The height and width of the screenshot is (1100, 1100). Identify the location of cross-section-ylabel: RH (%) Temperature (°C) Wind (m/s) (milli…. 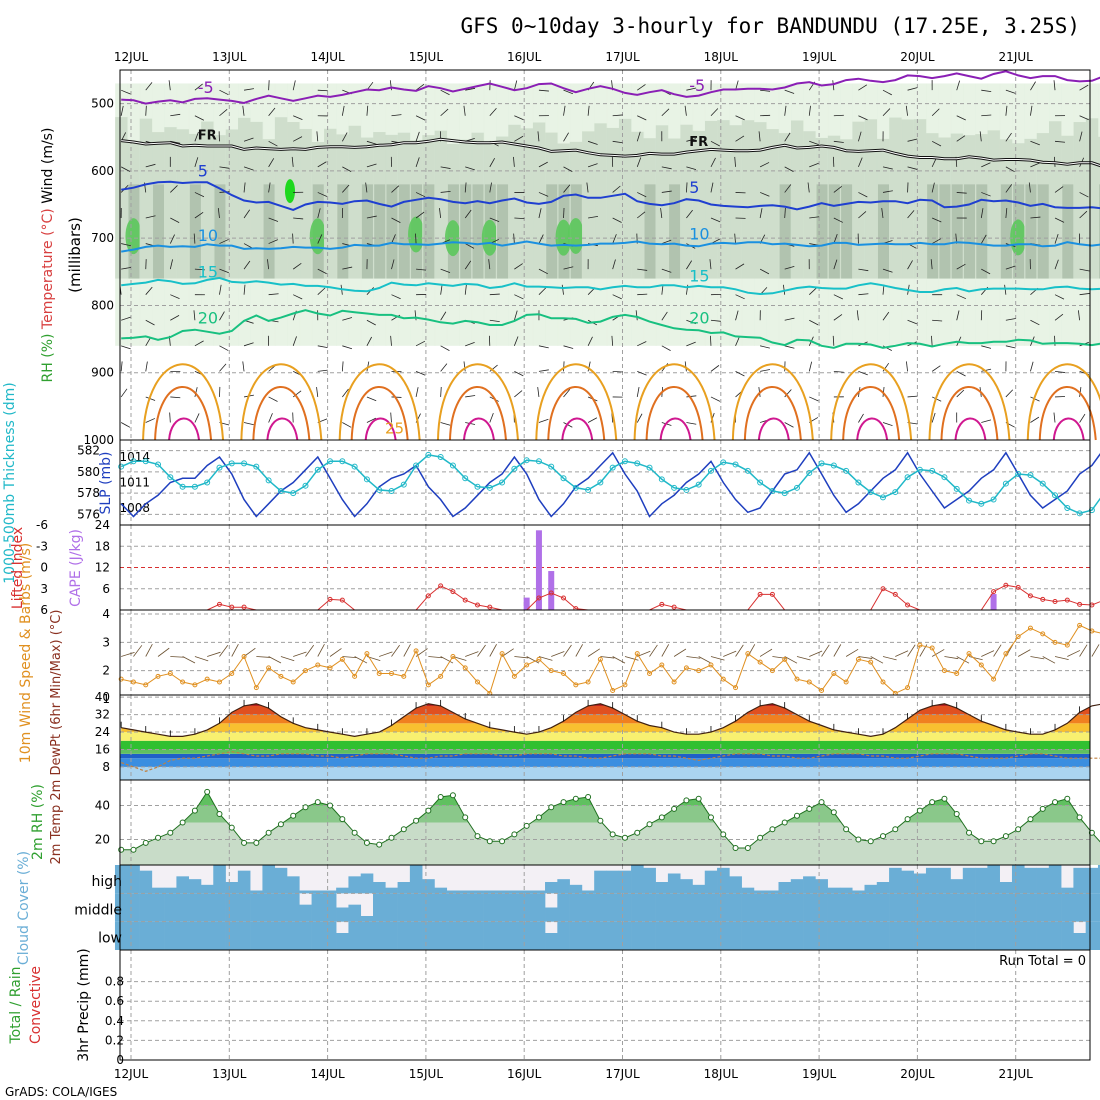
(62, 255).